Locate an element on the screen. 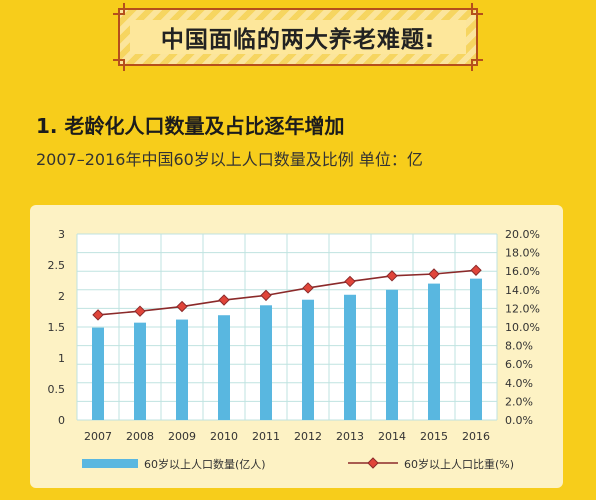 The width and height of the screenshot is (596, 500). y2-axis-tick-label: 8.0% is located at coordinates (519, 346).